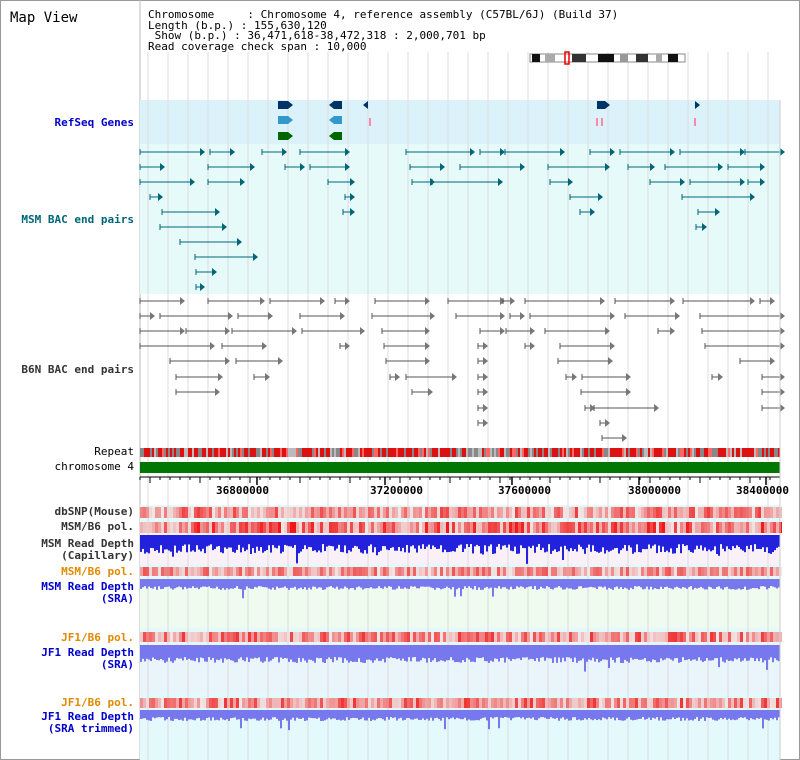 This screenshot has width=800, height=760. What do you see at coordinates (97, 526) in the screenshot?
I see `track-label-msm-b6-pol: MSM/B6 pol.` at bounding box center [97, 526].